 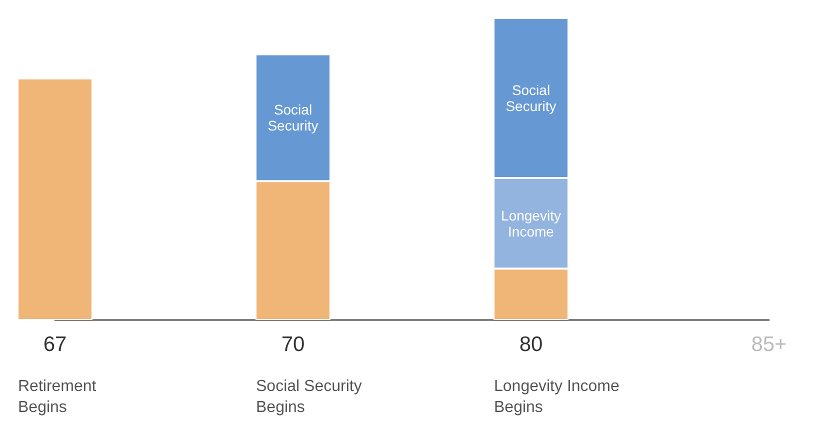 What do you see at coordinates (309, 397) in the screenshot?
I see `text: Social Security Begins` at bounding box center [309, 397].